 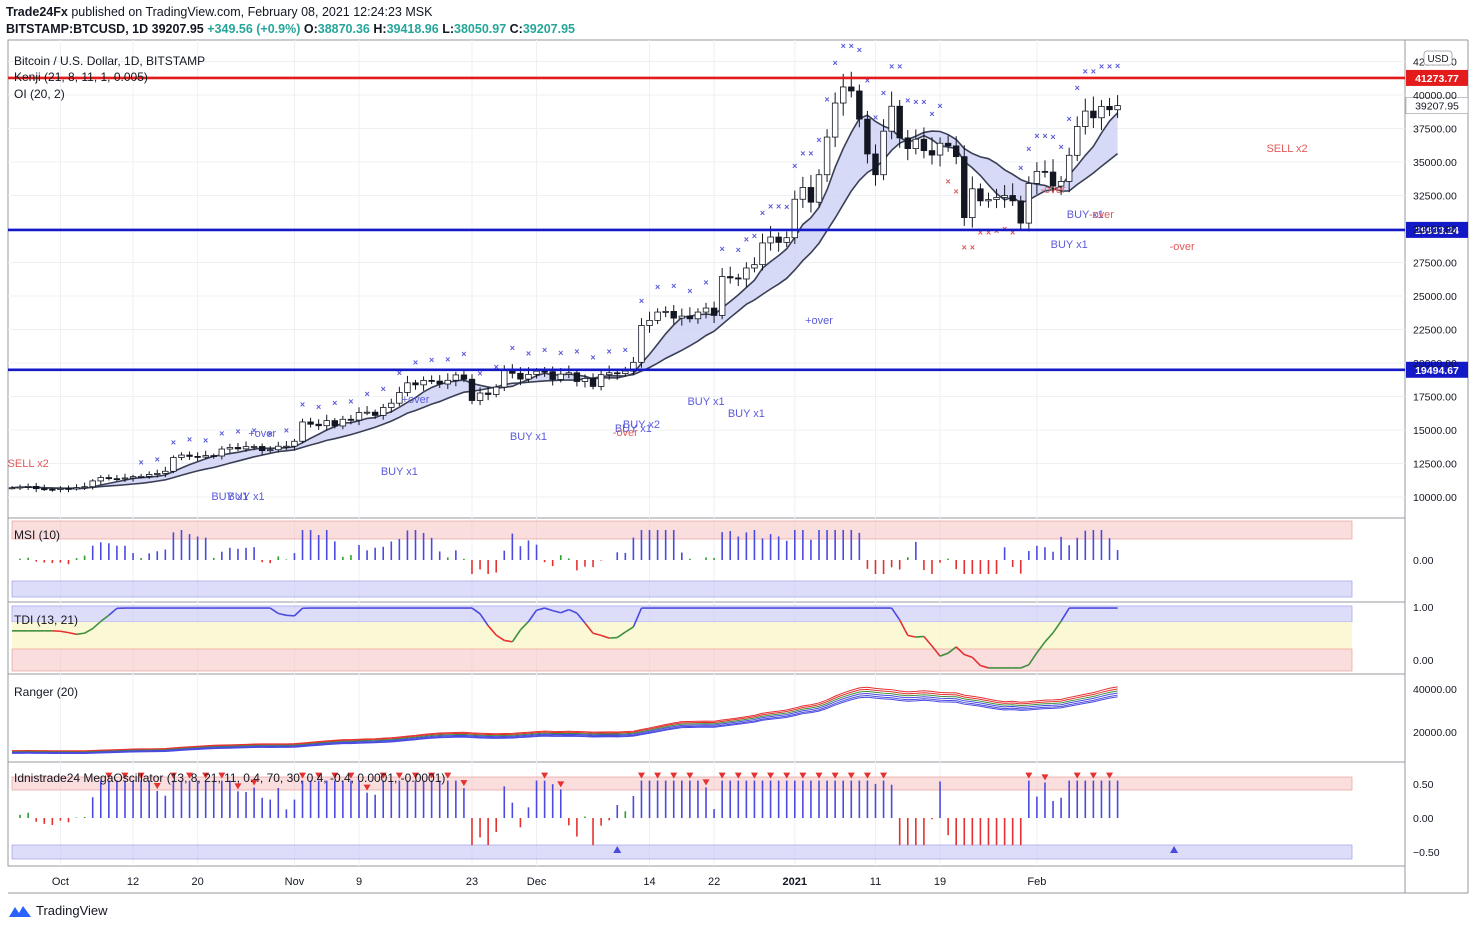 What do you see at coordinates (1437, 231) in the screenshot?
I see `level-price-label: 29933.24` at bounding box center [1437, 231].